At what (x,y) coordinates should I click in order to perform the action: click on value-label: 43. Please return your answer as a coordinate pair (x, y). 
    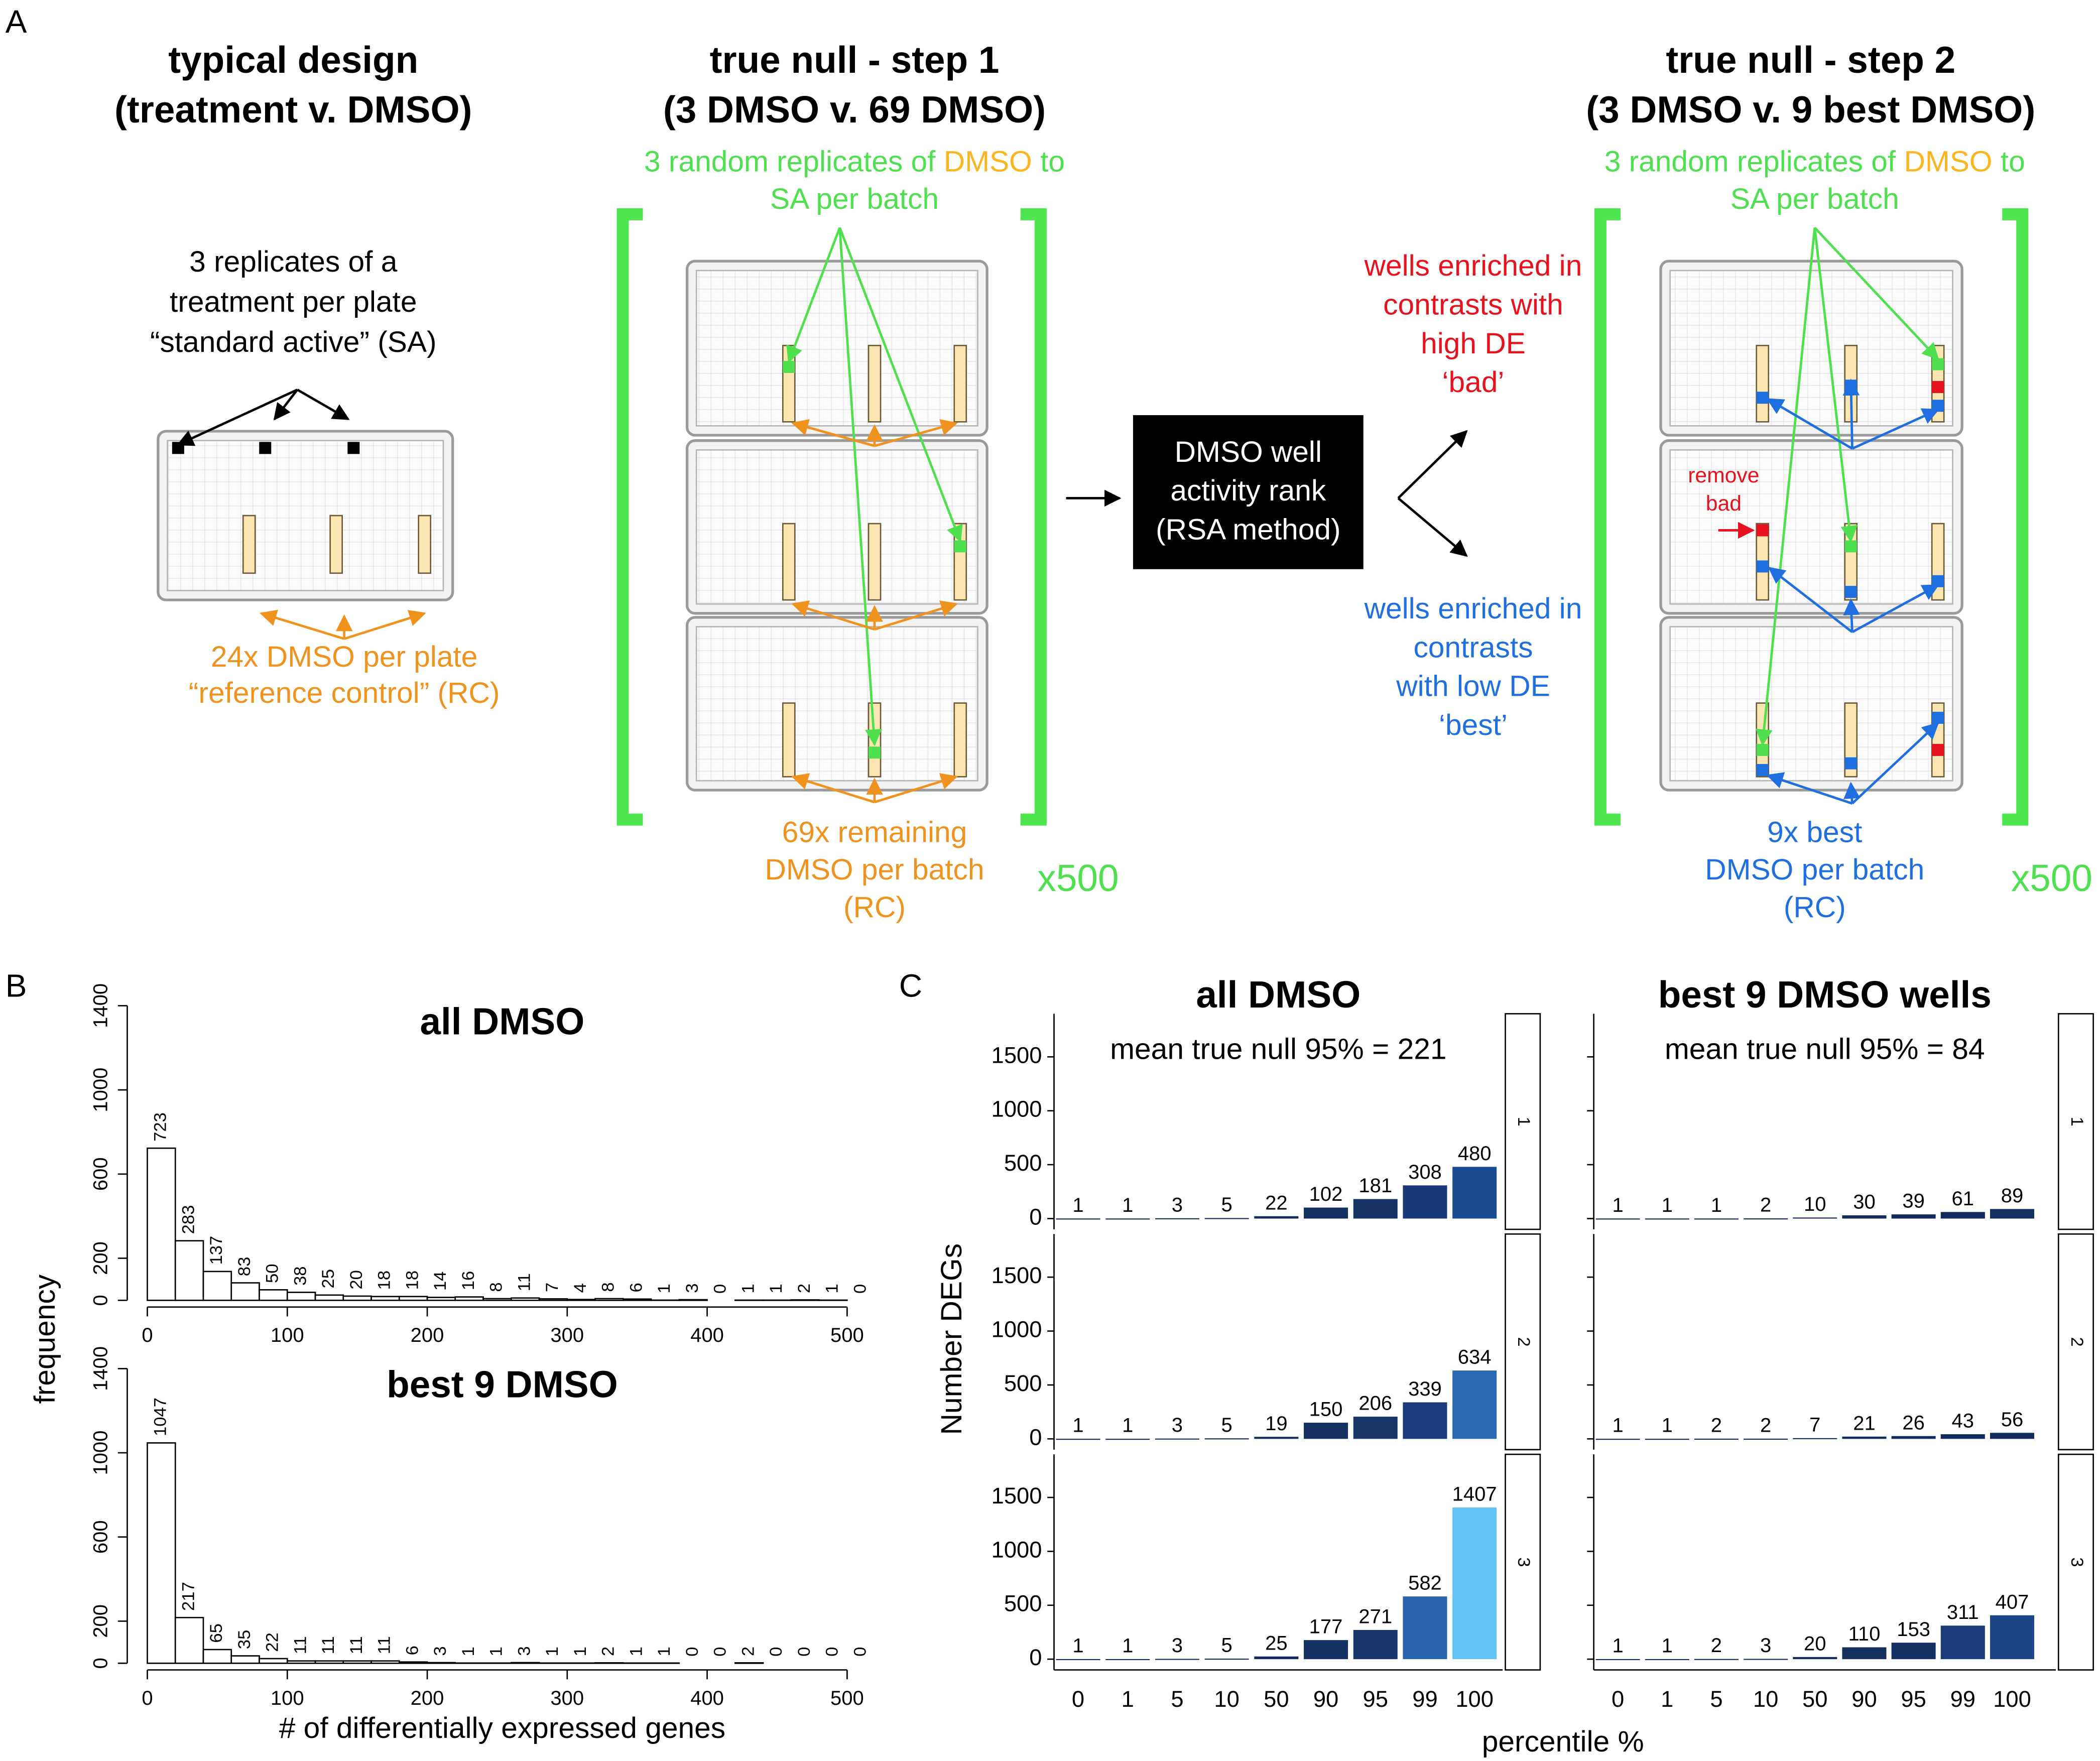
    Looking at the image, I should click on (1963, 1421).